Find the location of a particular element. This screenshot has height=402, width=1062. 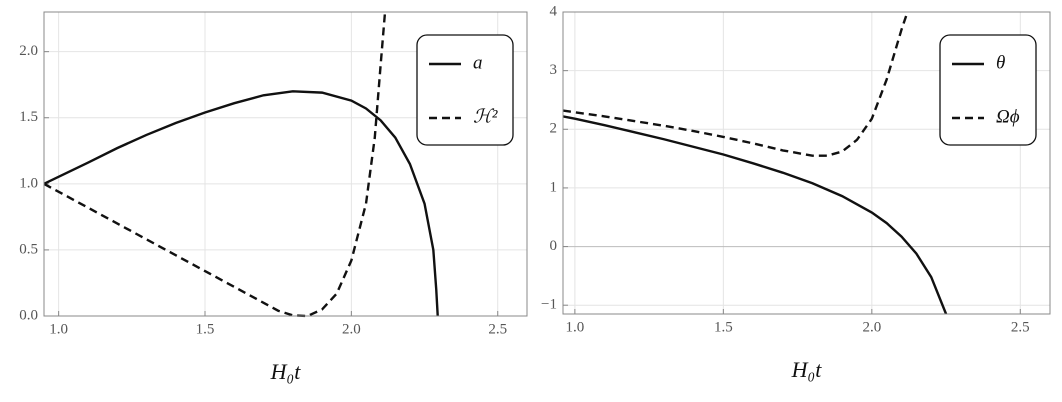

y-tick-label: 0 is located at coordinates (554, 246).